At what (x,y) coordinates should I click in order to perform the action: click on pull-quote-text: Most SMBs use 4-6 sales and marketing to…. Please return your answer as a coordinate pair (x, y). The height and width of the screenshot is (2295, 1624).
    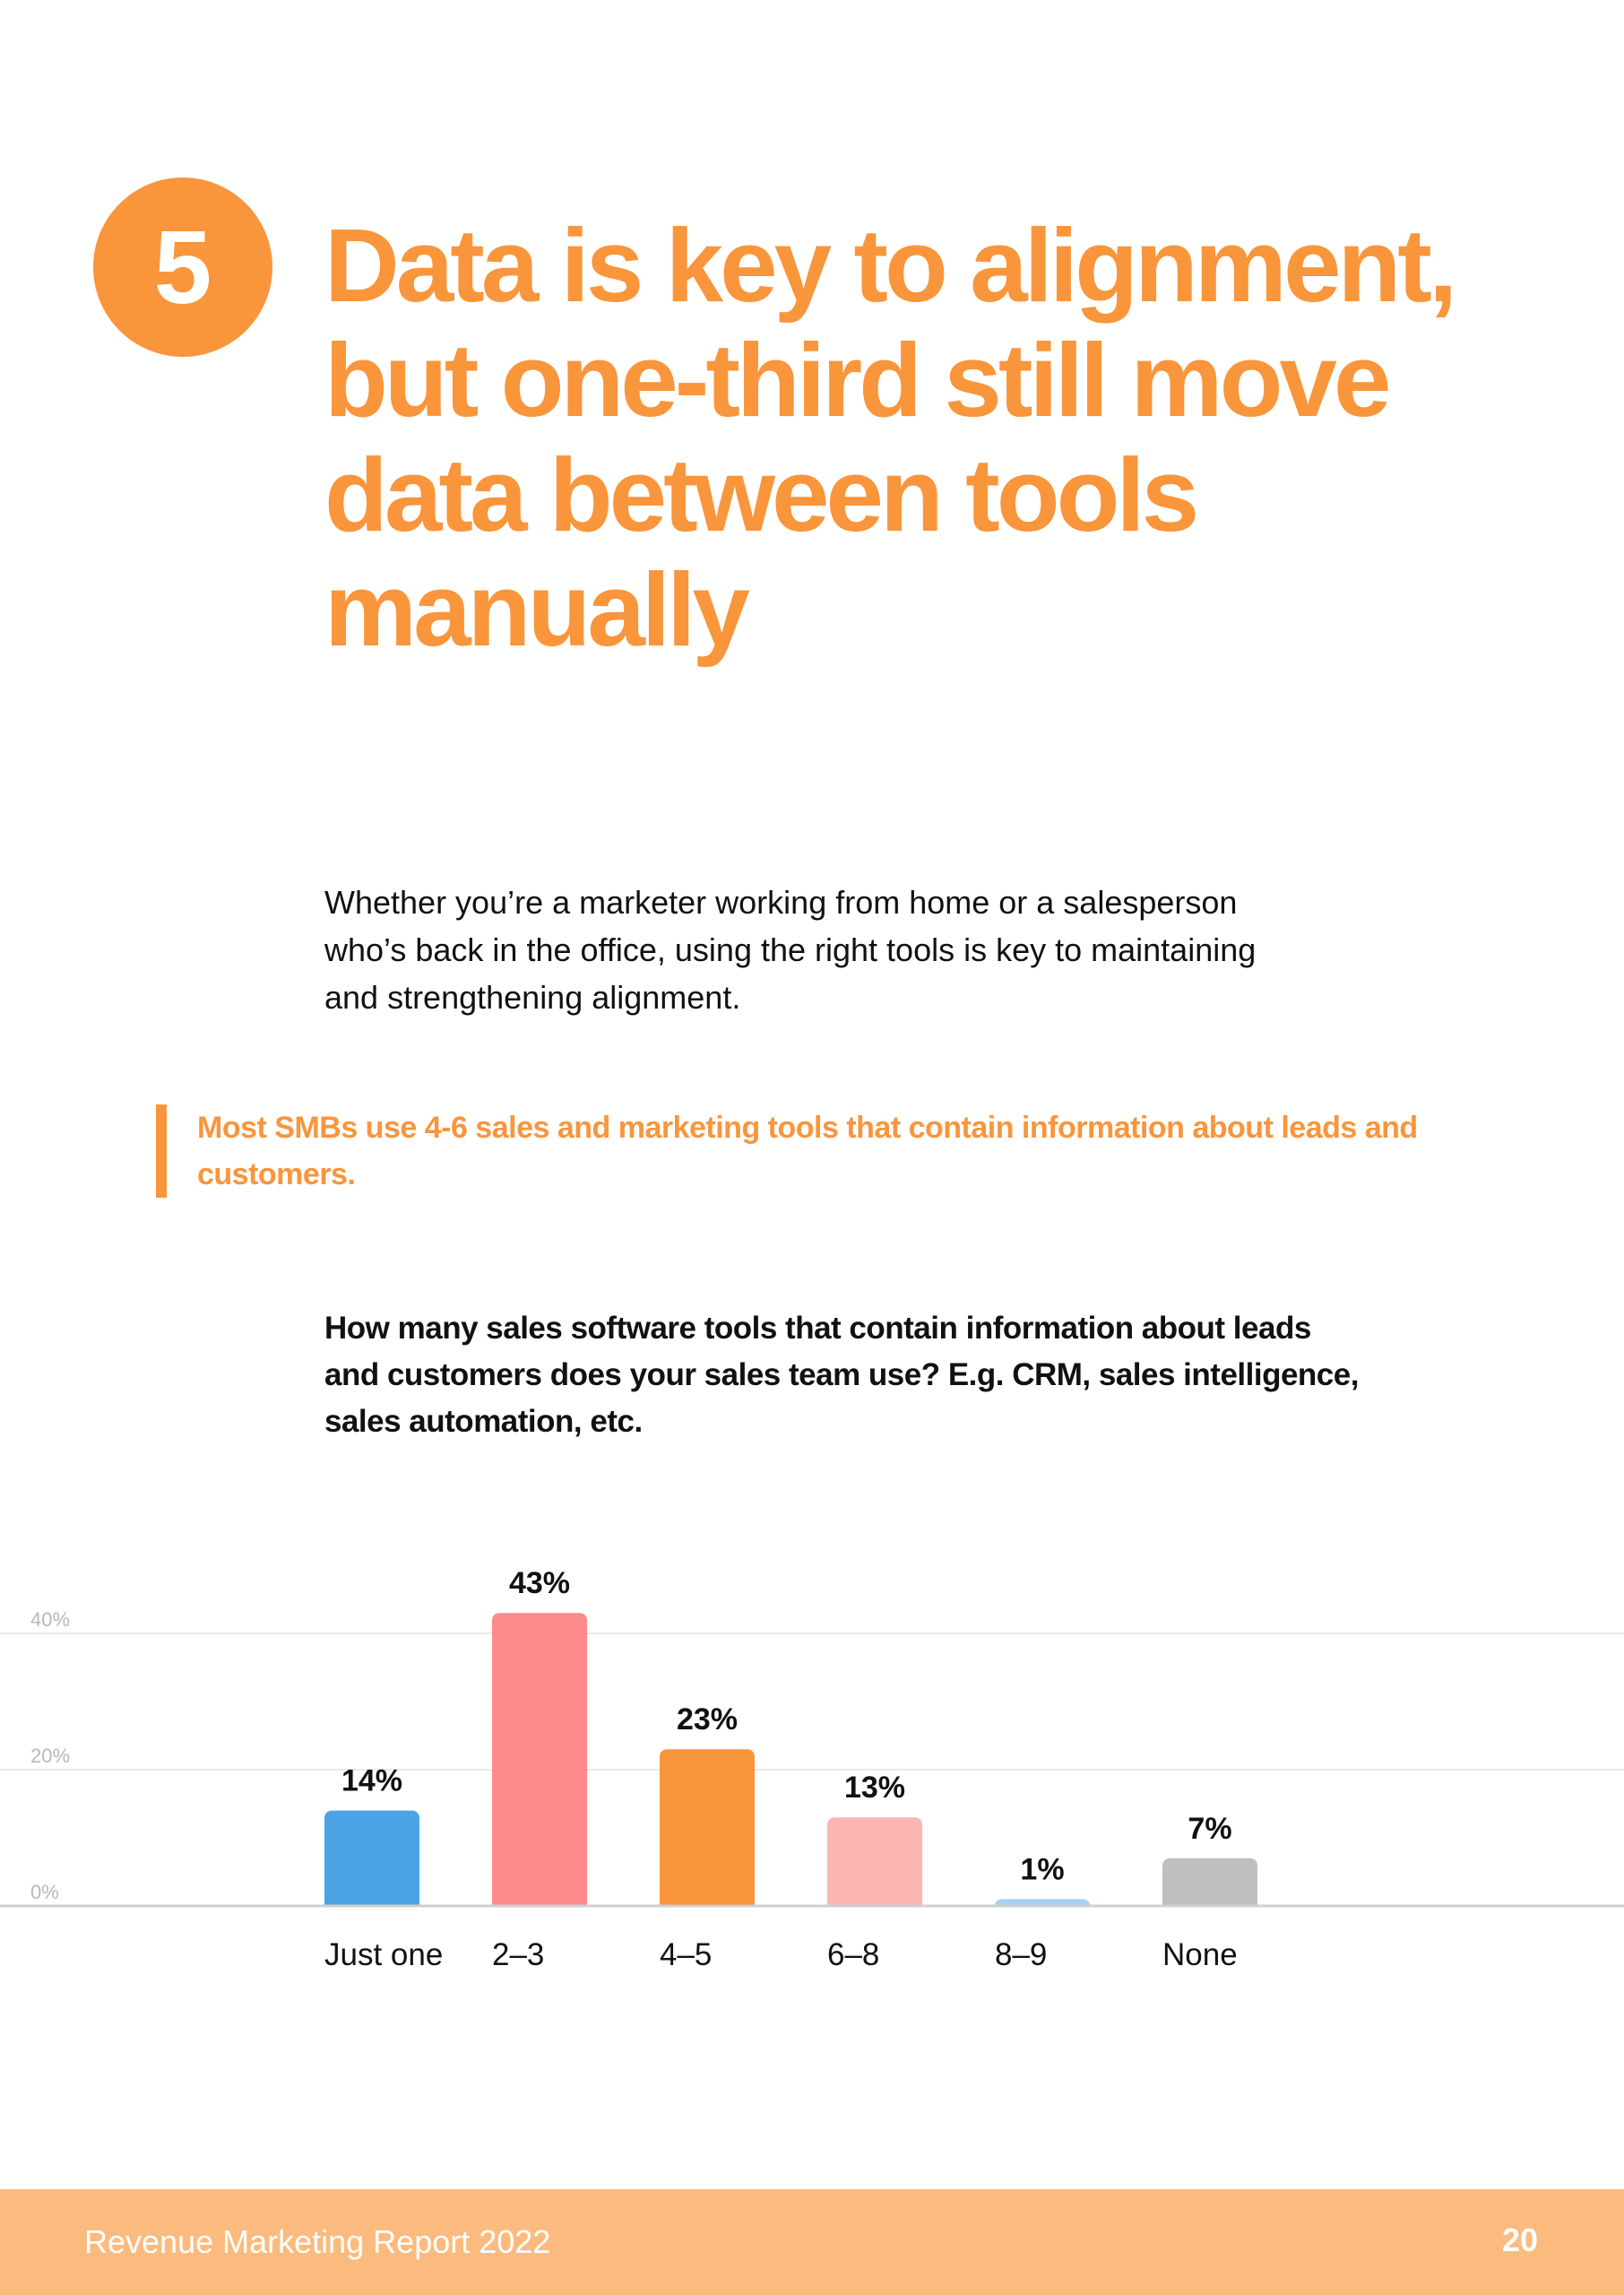
    Looking at the image, I should click on (807, 1151).